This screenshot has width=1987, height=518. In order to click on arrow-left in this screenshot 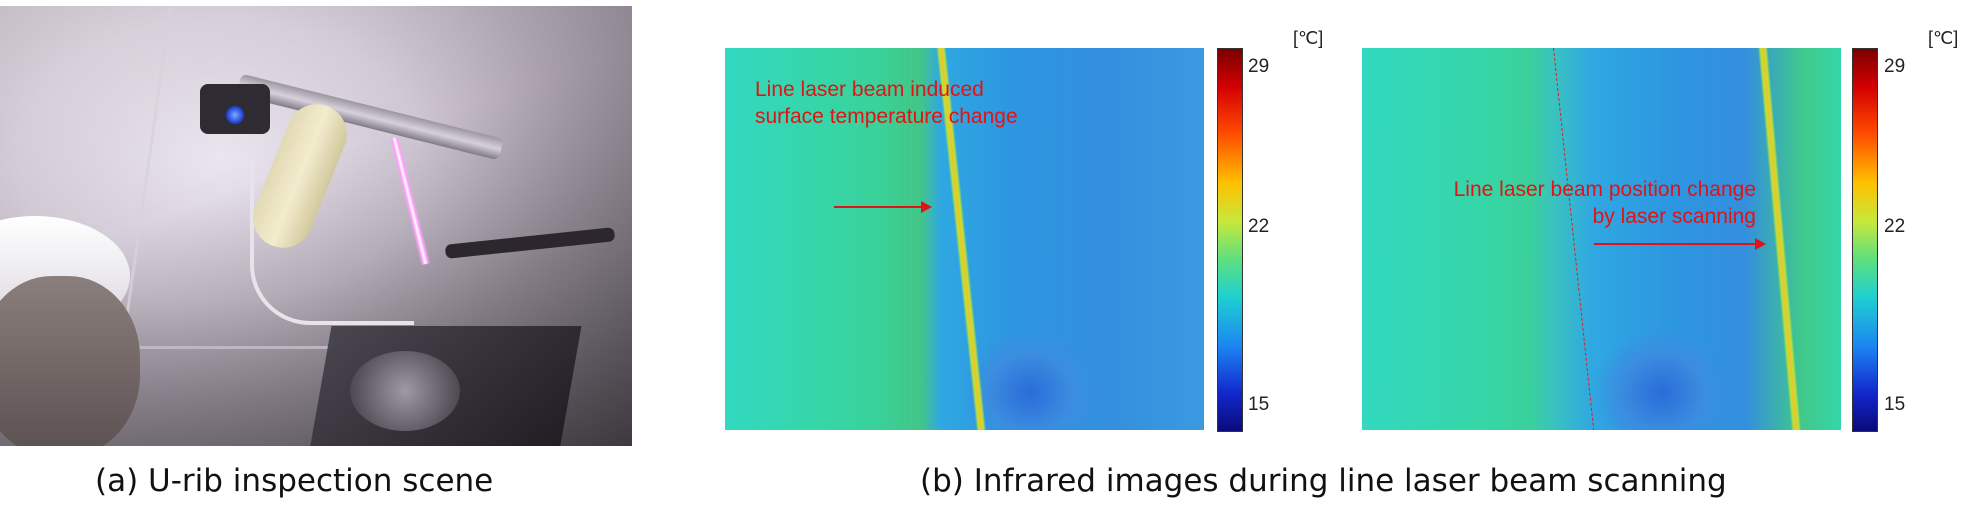, I will do `click(883, 207)`.